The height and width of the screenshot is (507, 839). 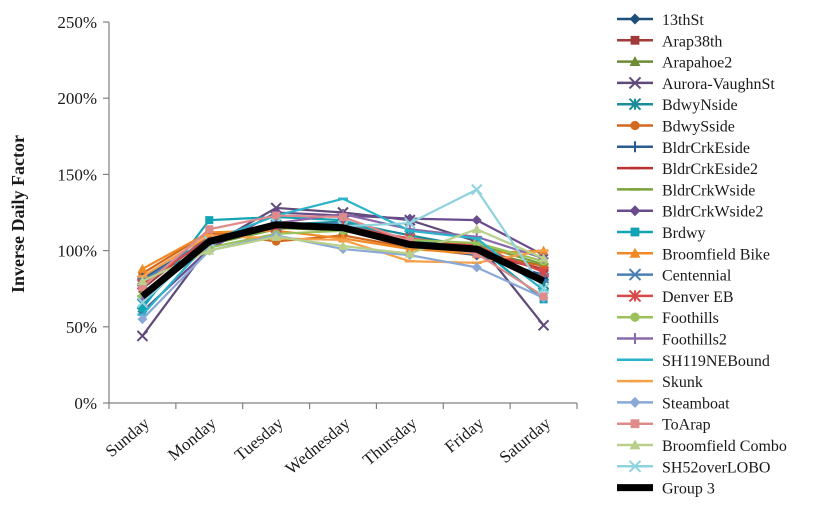 I want to click on legend-item: ToArap, so click(x=664, y=425).